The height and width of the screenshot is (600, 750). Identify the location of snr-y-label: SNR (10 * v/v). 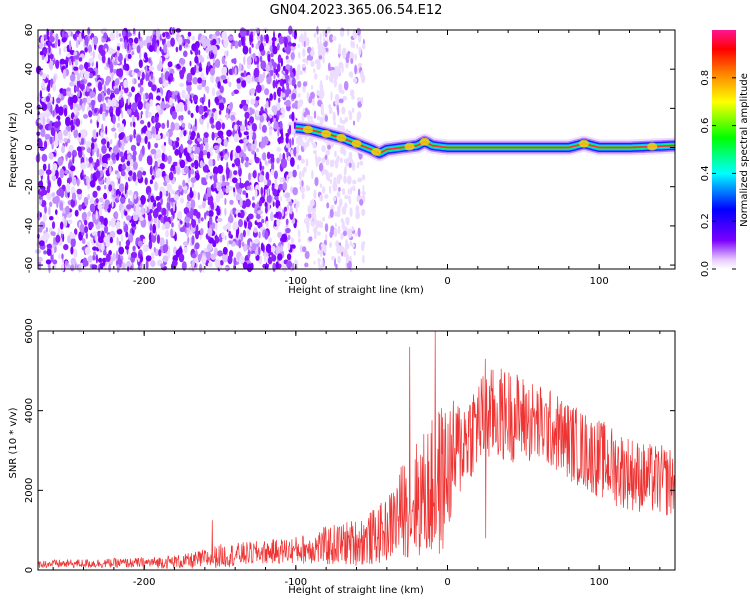
(13, 442).